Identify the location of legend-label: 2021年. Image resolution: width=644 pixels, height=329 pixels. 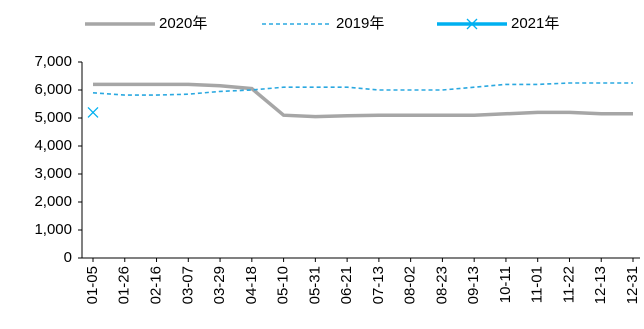
(535, 23).